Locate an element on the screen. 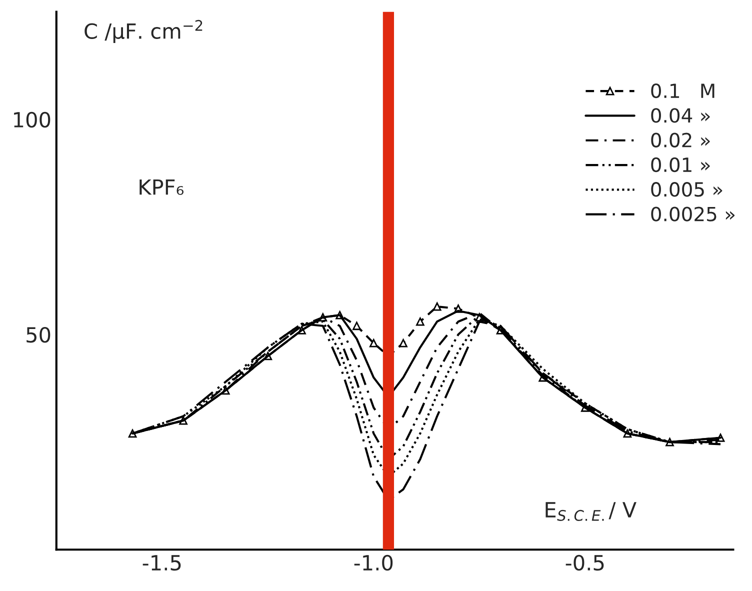 This screenshot has width=752, height=591. x-tick-label: -1.0 is located at coordinates (373, 562).